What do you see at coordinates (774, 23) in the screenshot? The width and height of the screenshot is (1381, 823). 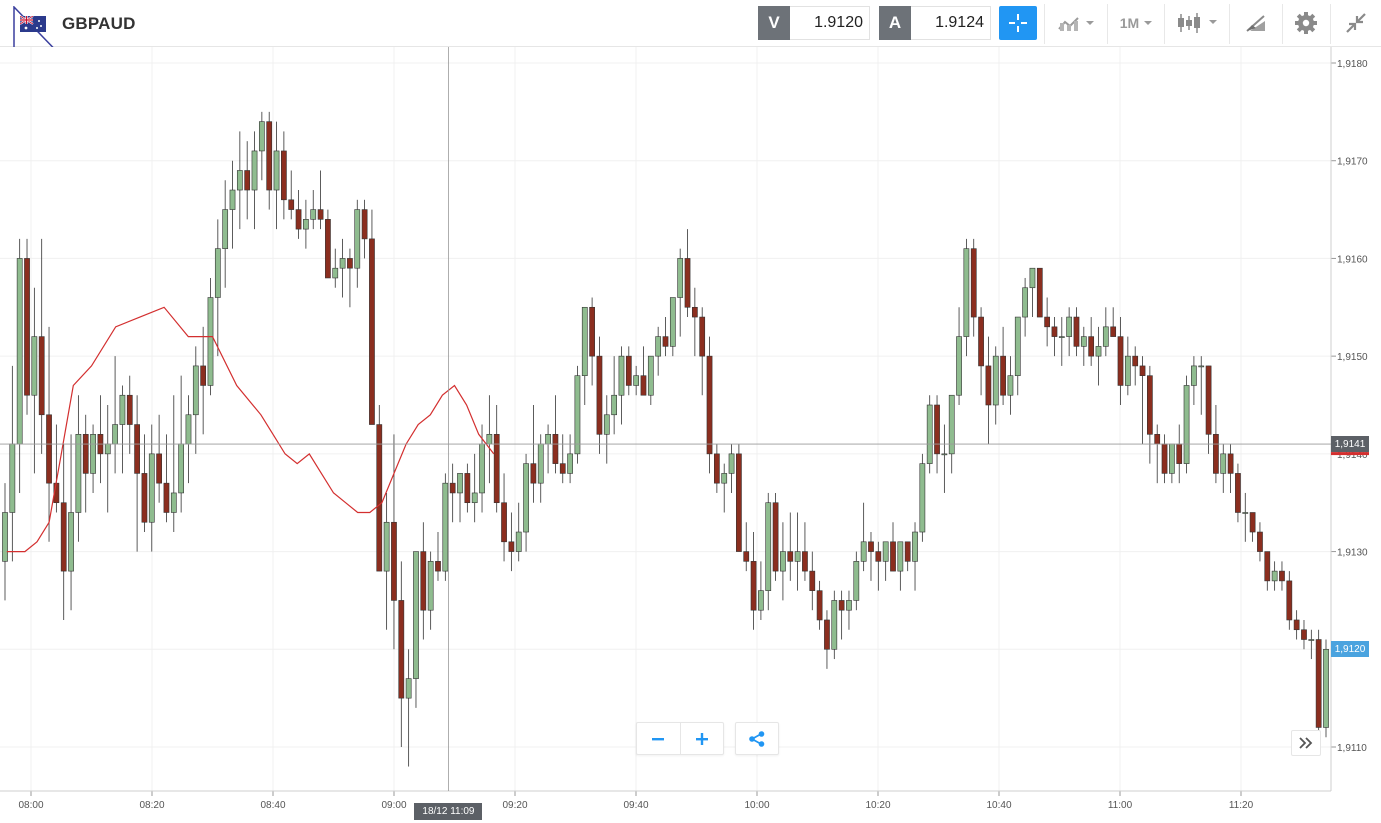 I see `sell-button: V` at bounding box center [774, 23].